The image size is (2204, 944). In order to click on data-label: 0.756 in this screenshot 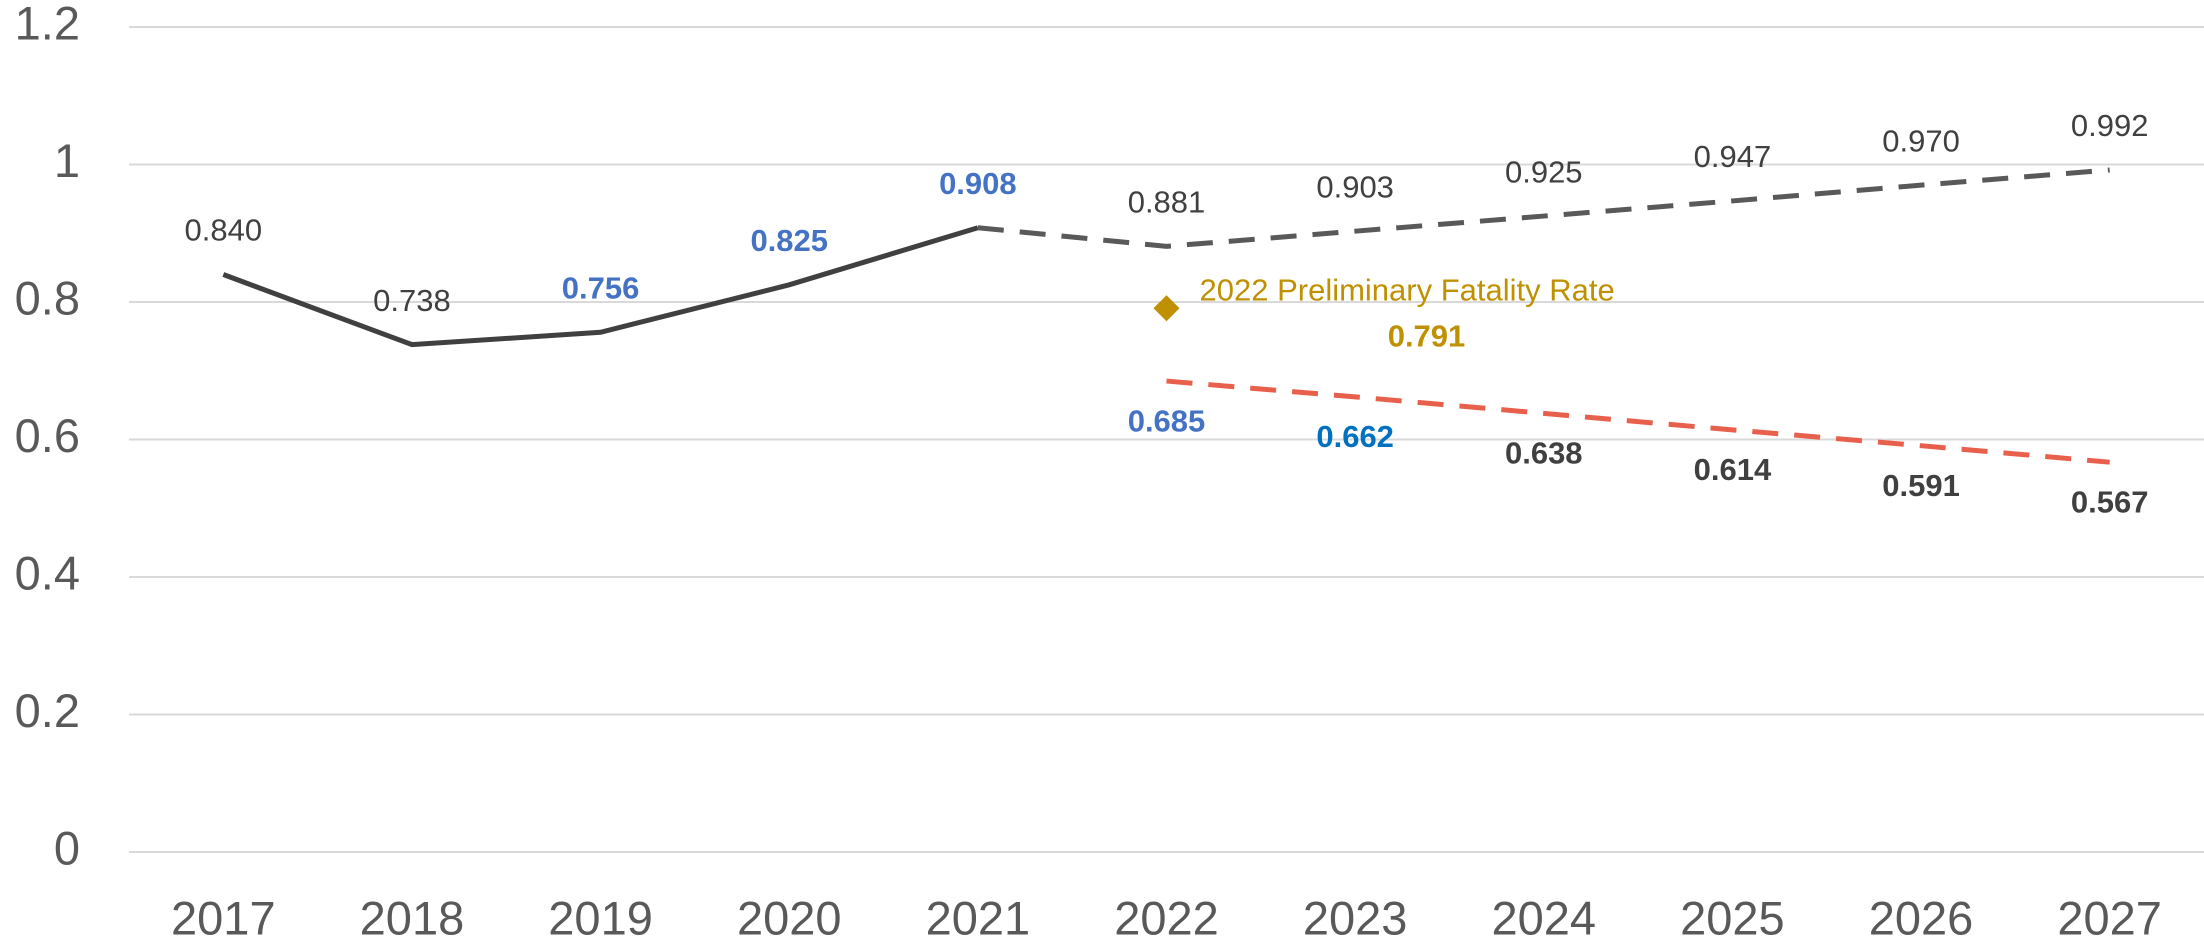, I will do `click(601, 287)`.